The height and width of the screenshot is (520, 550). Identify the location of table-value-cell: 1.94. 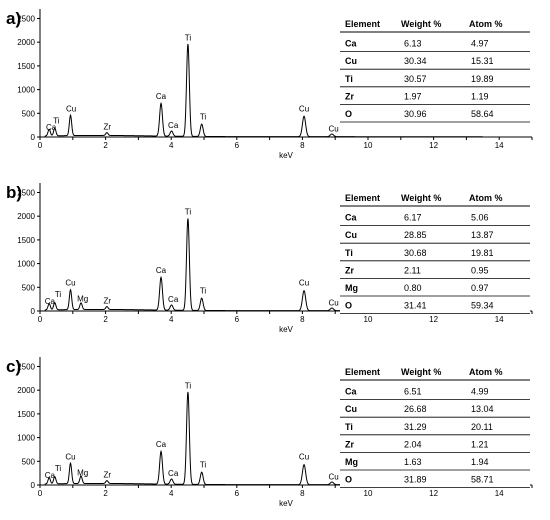
(480, 462).